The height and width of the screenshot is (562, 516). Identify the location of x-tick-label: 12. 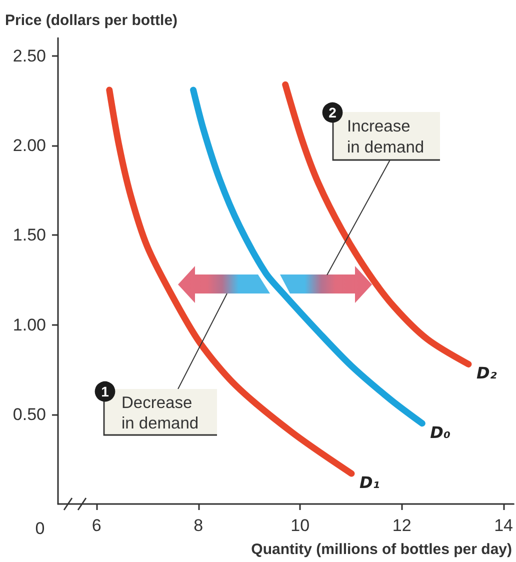
(402, 525).